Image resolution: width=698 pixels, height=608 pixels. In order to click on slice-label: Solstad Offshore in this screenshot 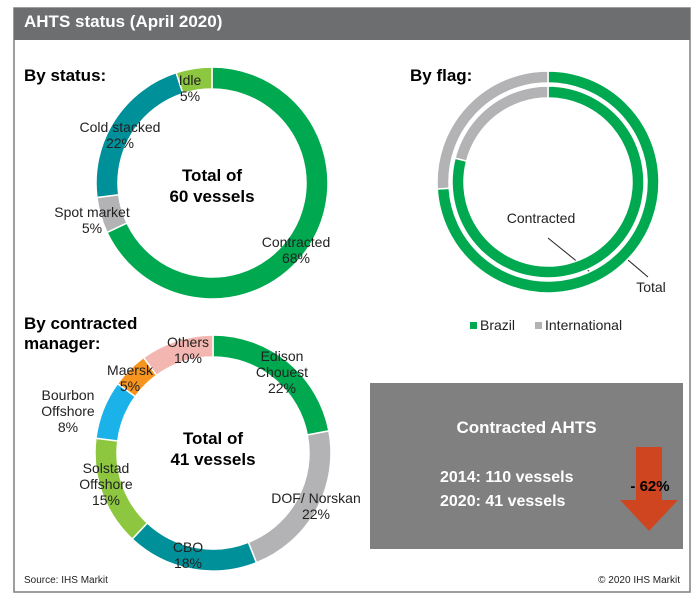, I will do `click(106, 476)`.